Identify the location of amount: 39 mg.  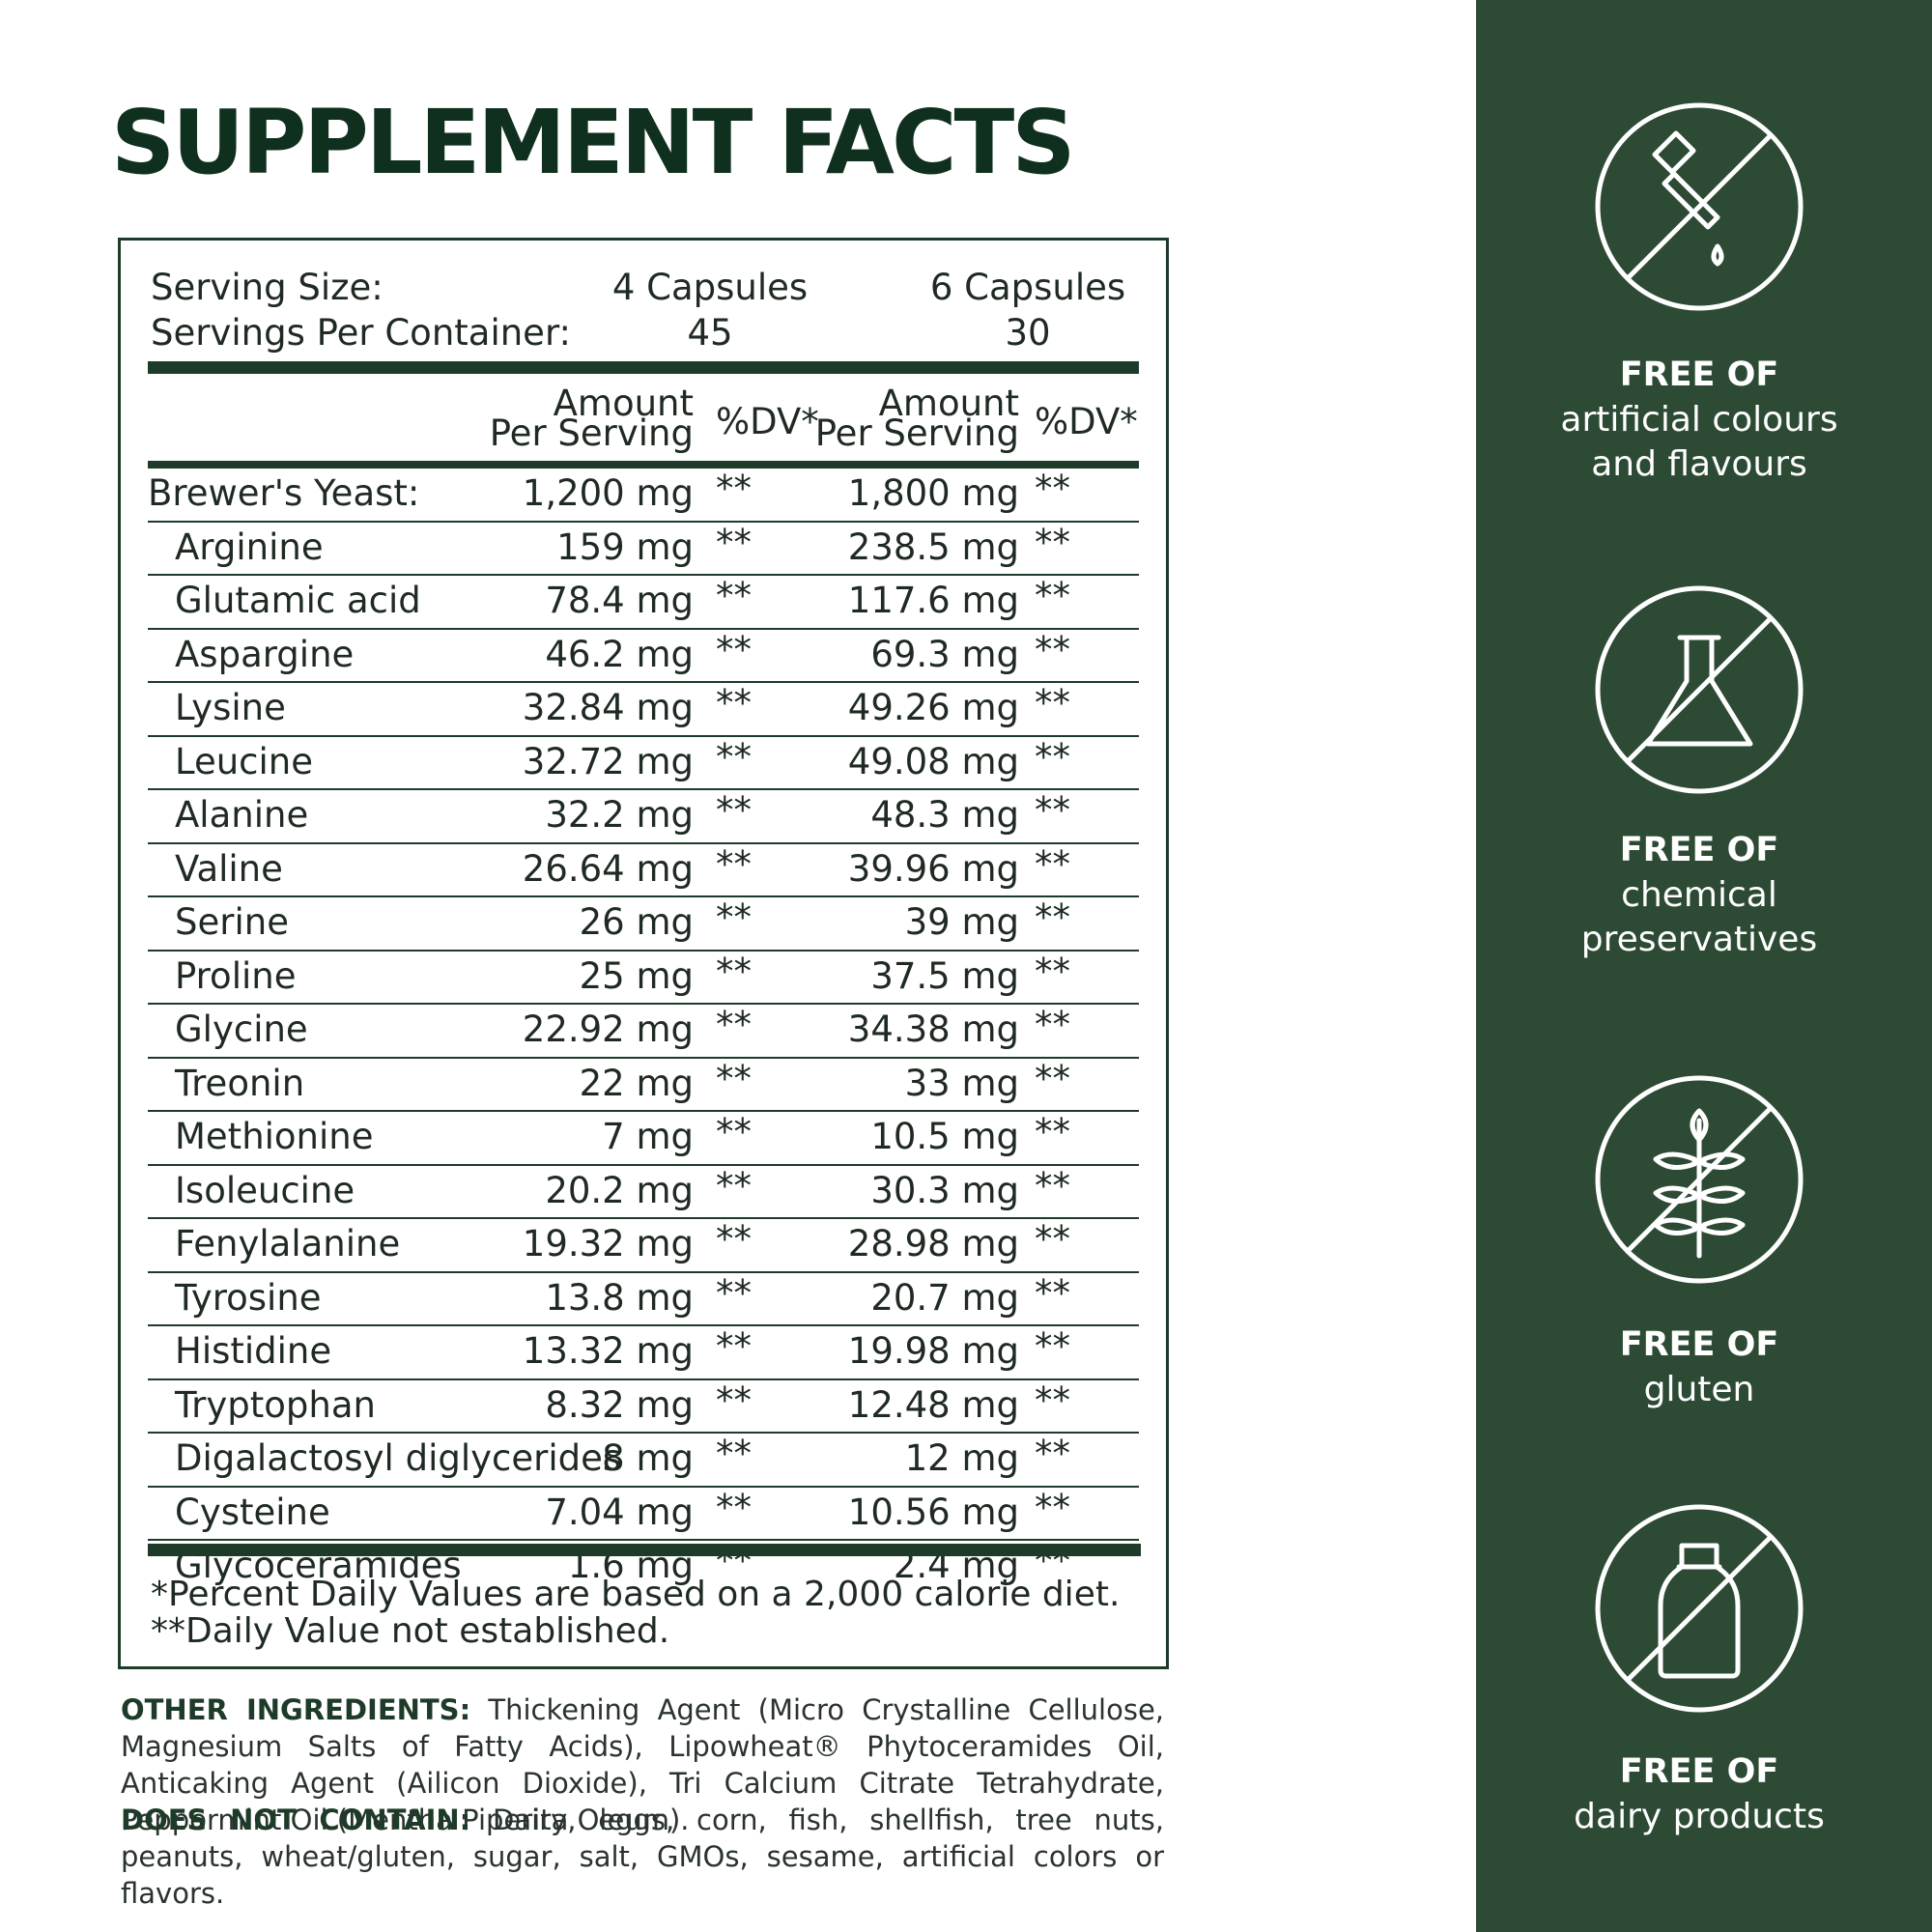
(961, 922).